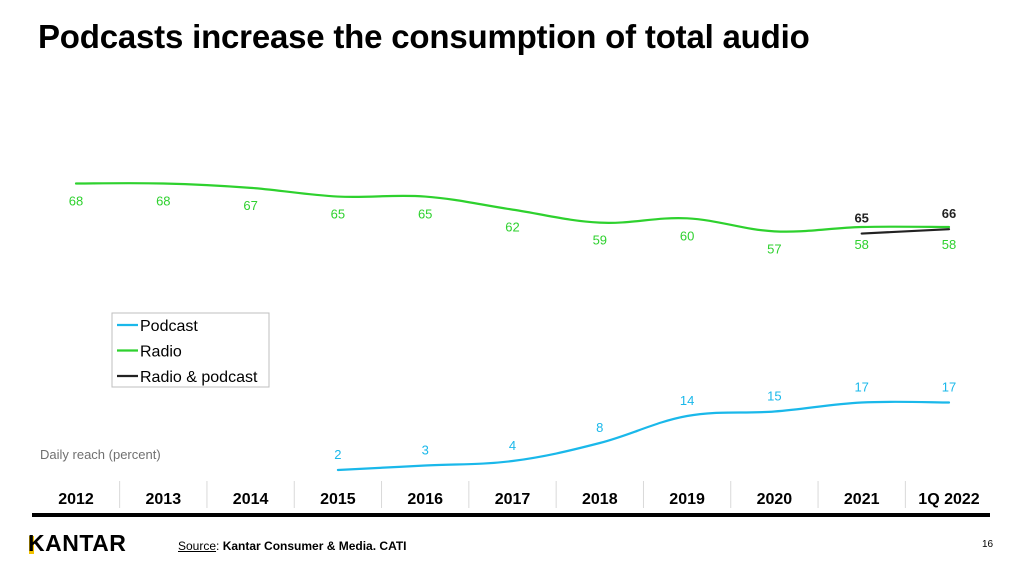 The height and width of the screenshot is (576, 1024). I want to click on source-note: Source: Kantar Consumer & Media. CATI, so click(292, 546).